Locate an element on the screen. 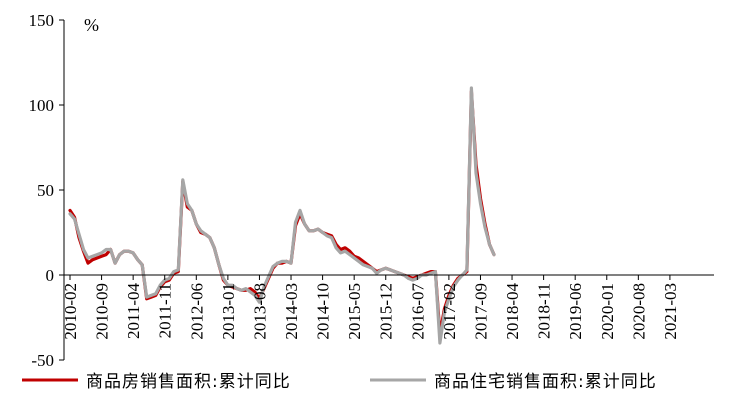 The image size is (734, 402). x-tick-label: 2012-06 is located at coordinates (196, 311).